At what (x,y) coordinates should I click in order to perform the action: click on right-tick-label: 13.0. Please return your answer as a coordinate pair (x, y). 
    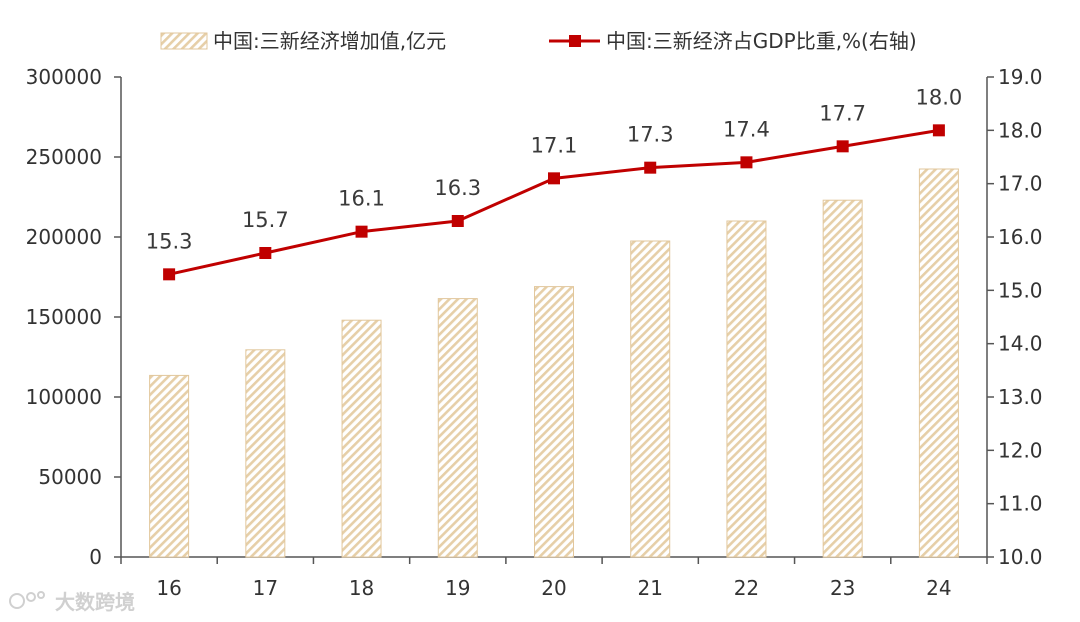
    Looking at the image, I should click on (1020, 397).